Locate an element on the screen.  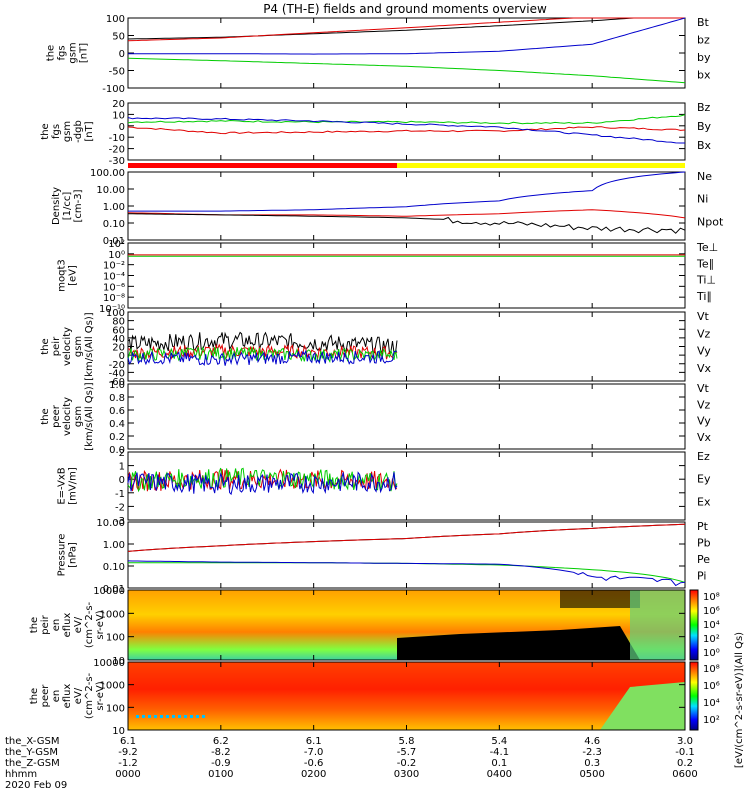
spectrogram-dropout is located at coordinates (518, 643).